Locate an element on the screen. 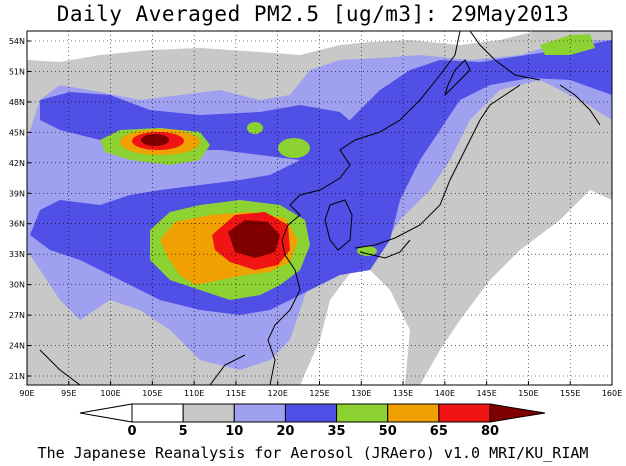 This screenshot has height=466, width=626. lat-label: 21N is located at coordinates (17, 376).